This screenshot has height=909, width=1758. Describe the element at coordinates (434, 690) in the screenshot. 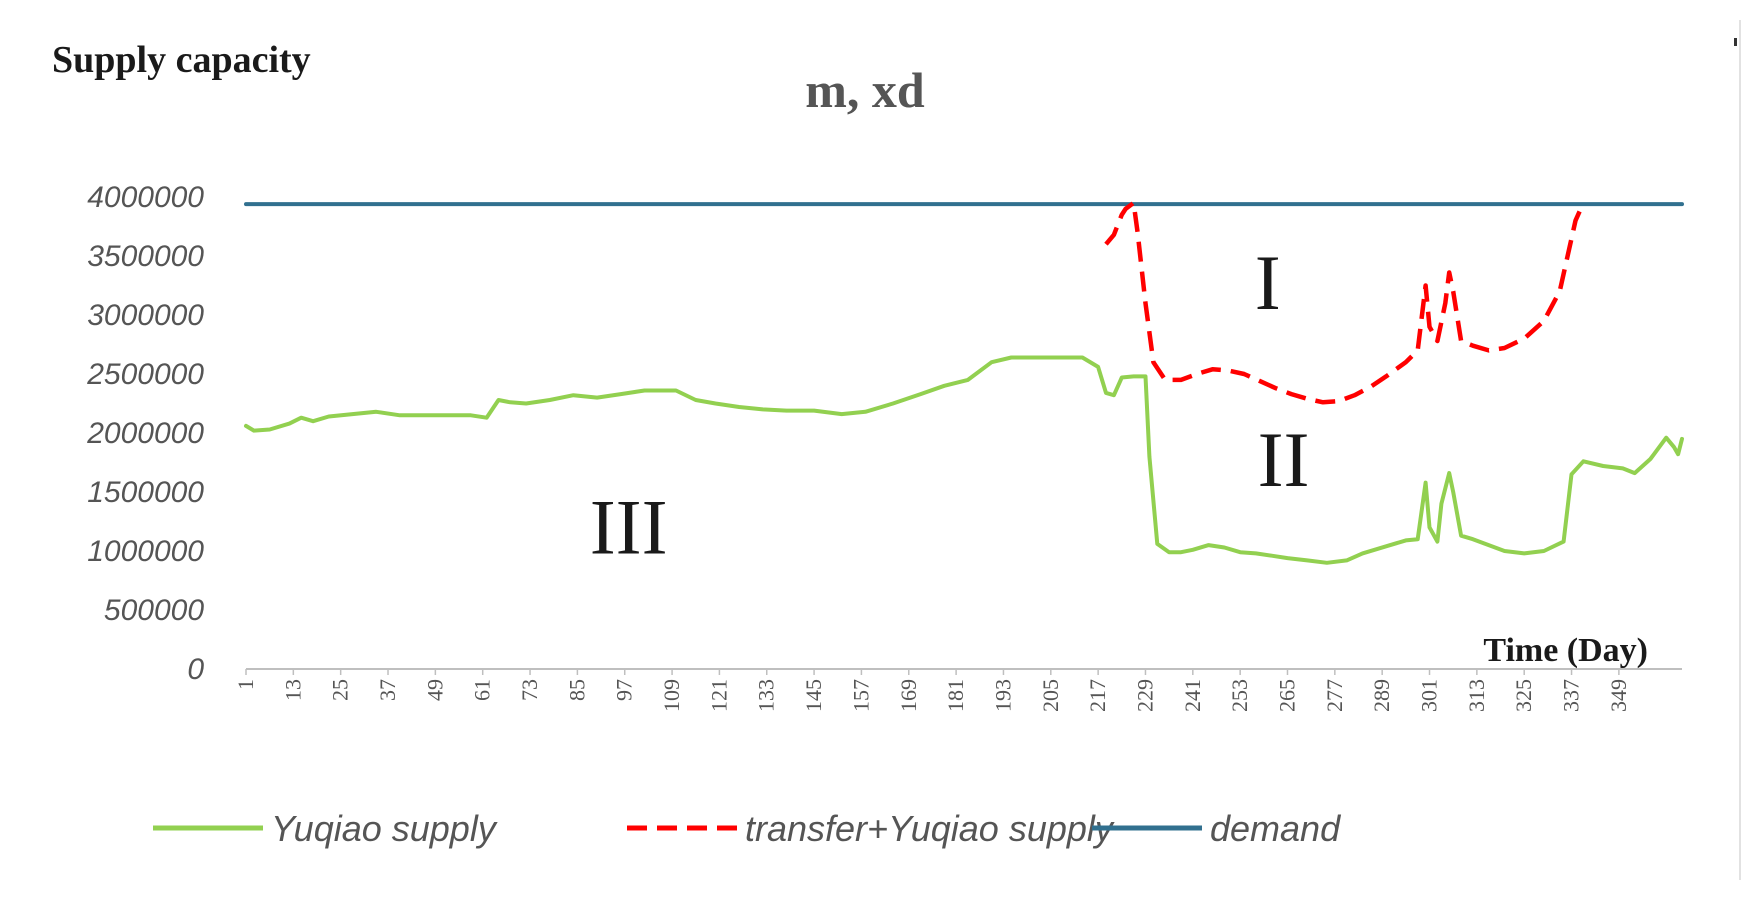

I see `x-tick-label: 49` at that location.